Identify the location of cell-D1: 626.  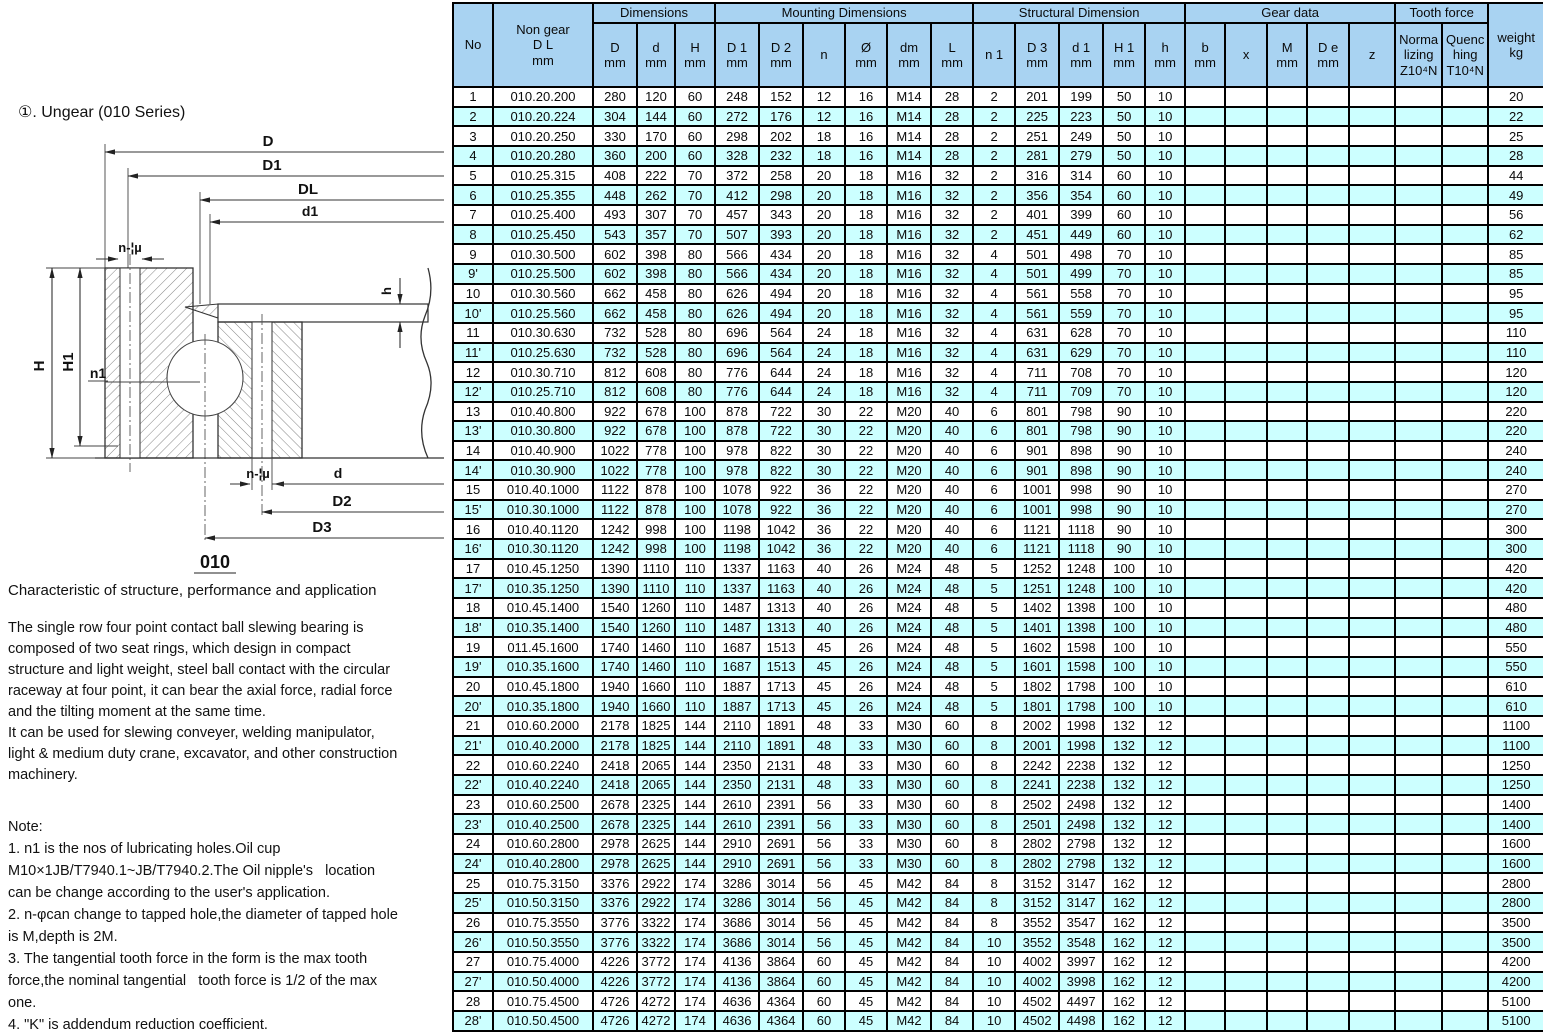
(737, 293).